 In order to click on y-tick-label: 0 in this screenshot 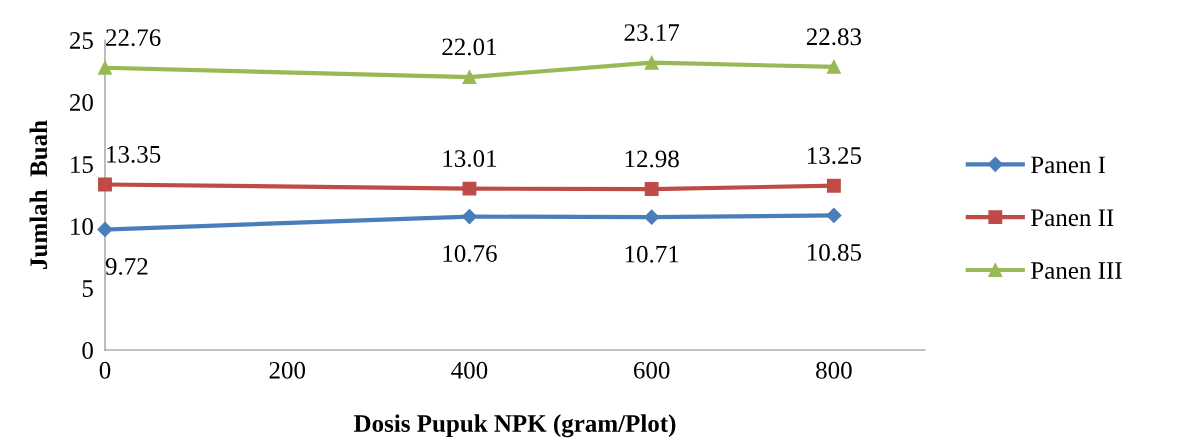, I will do `click(87, 350)`.